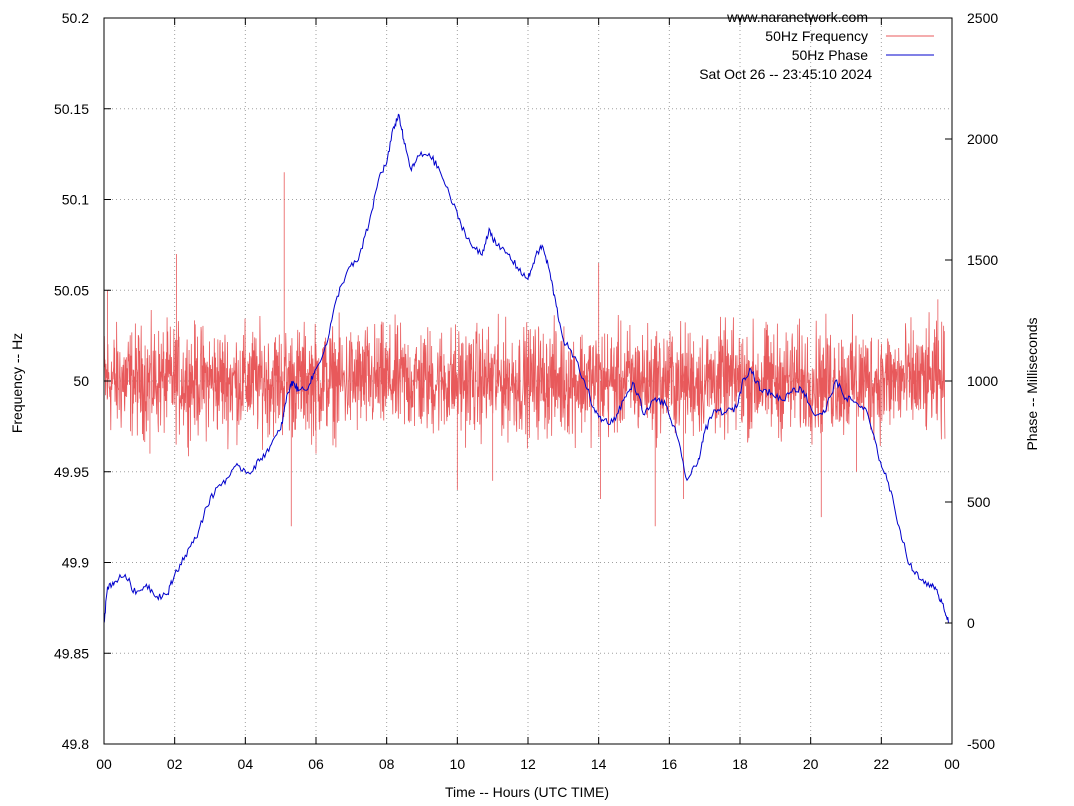  Describe the element at coordinates (71, 109) in the screenshot. I see `y-left-tick-label: 50.15` at that location.